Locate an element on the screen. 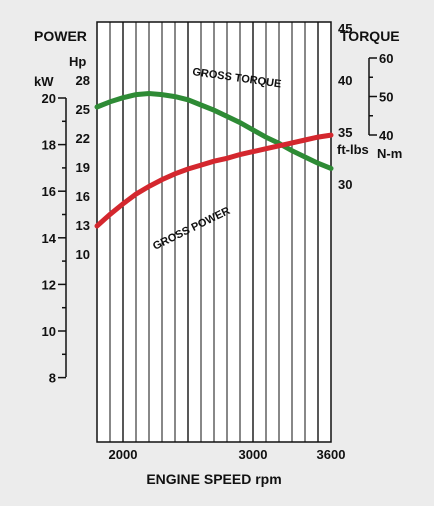 Image resolution: width=434 pixels, height=506 pixels. kw-tick-label: 16 is located at coordinates (49, 191).